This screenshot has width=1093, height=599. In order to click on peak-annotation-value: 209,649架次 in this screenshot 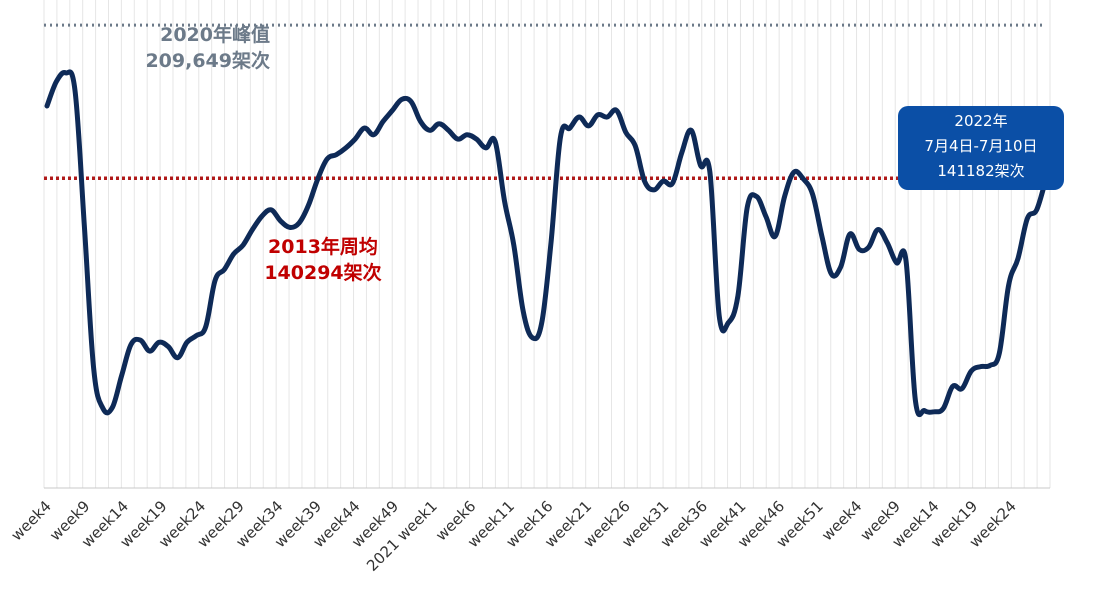, I will do `click(207, 61)`.